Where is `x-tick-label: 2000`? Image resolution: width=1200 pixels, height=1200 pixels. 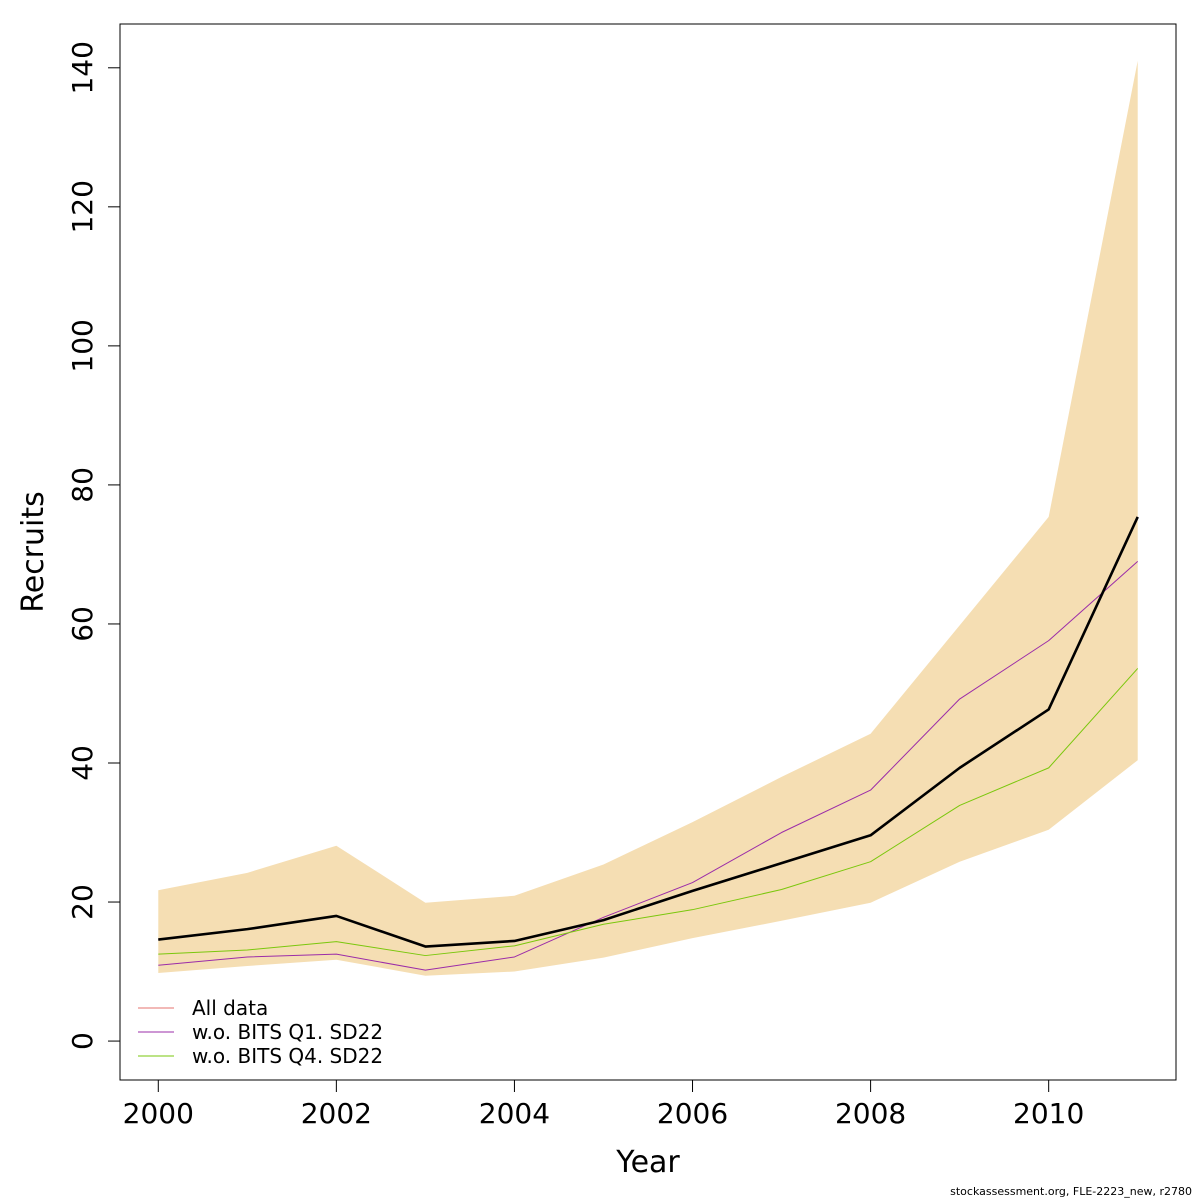
x-tick-label: 2000 is located at coordinates (158, 1113).